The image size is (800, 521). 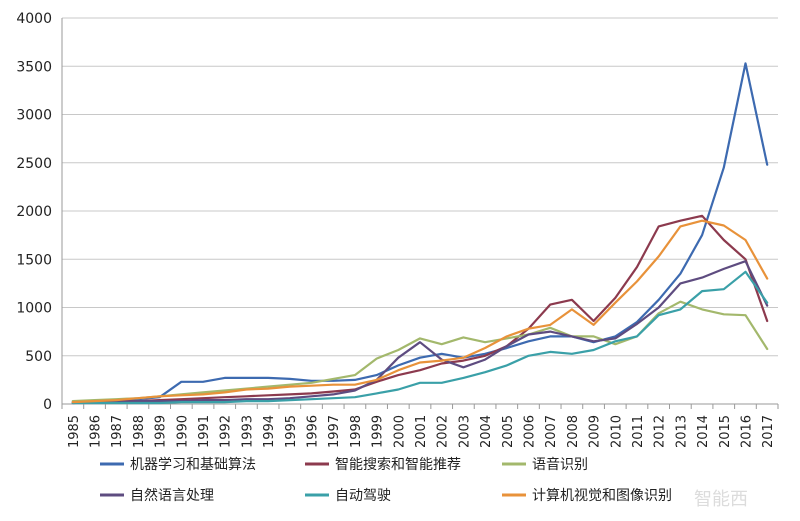 I want to click on x-tick-label: 1990, so click(x=182, y=431).